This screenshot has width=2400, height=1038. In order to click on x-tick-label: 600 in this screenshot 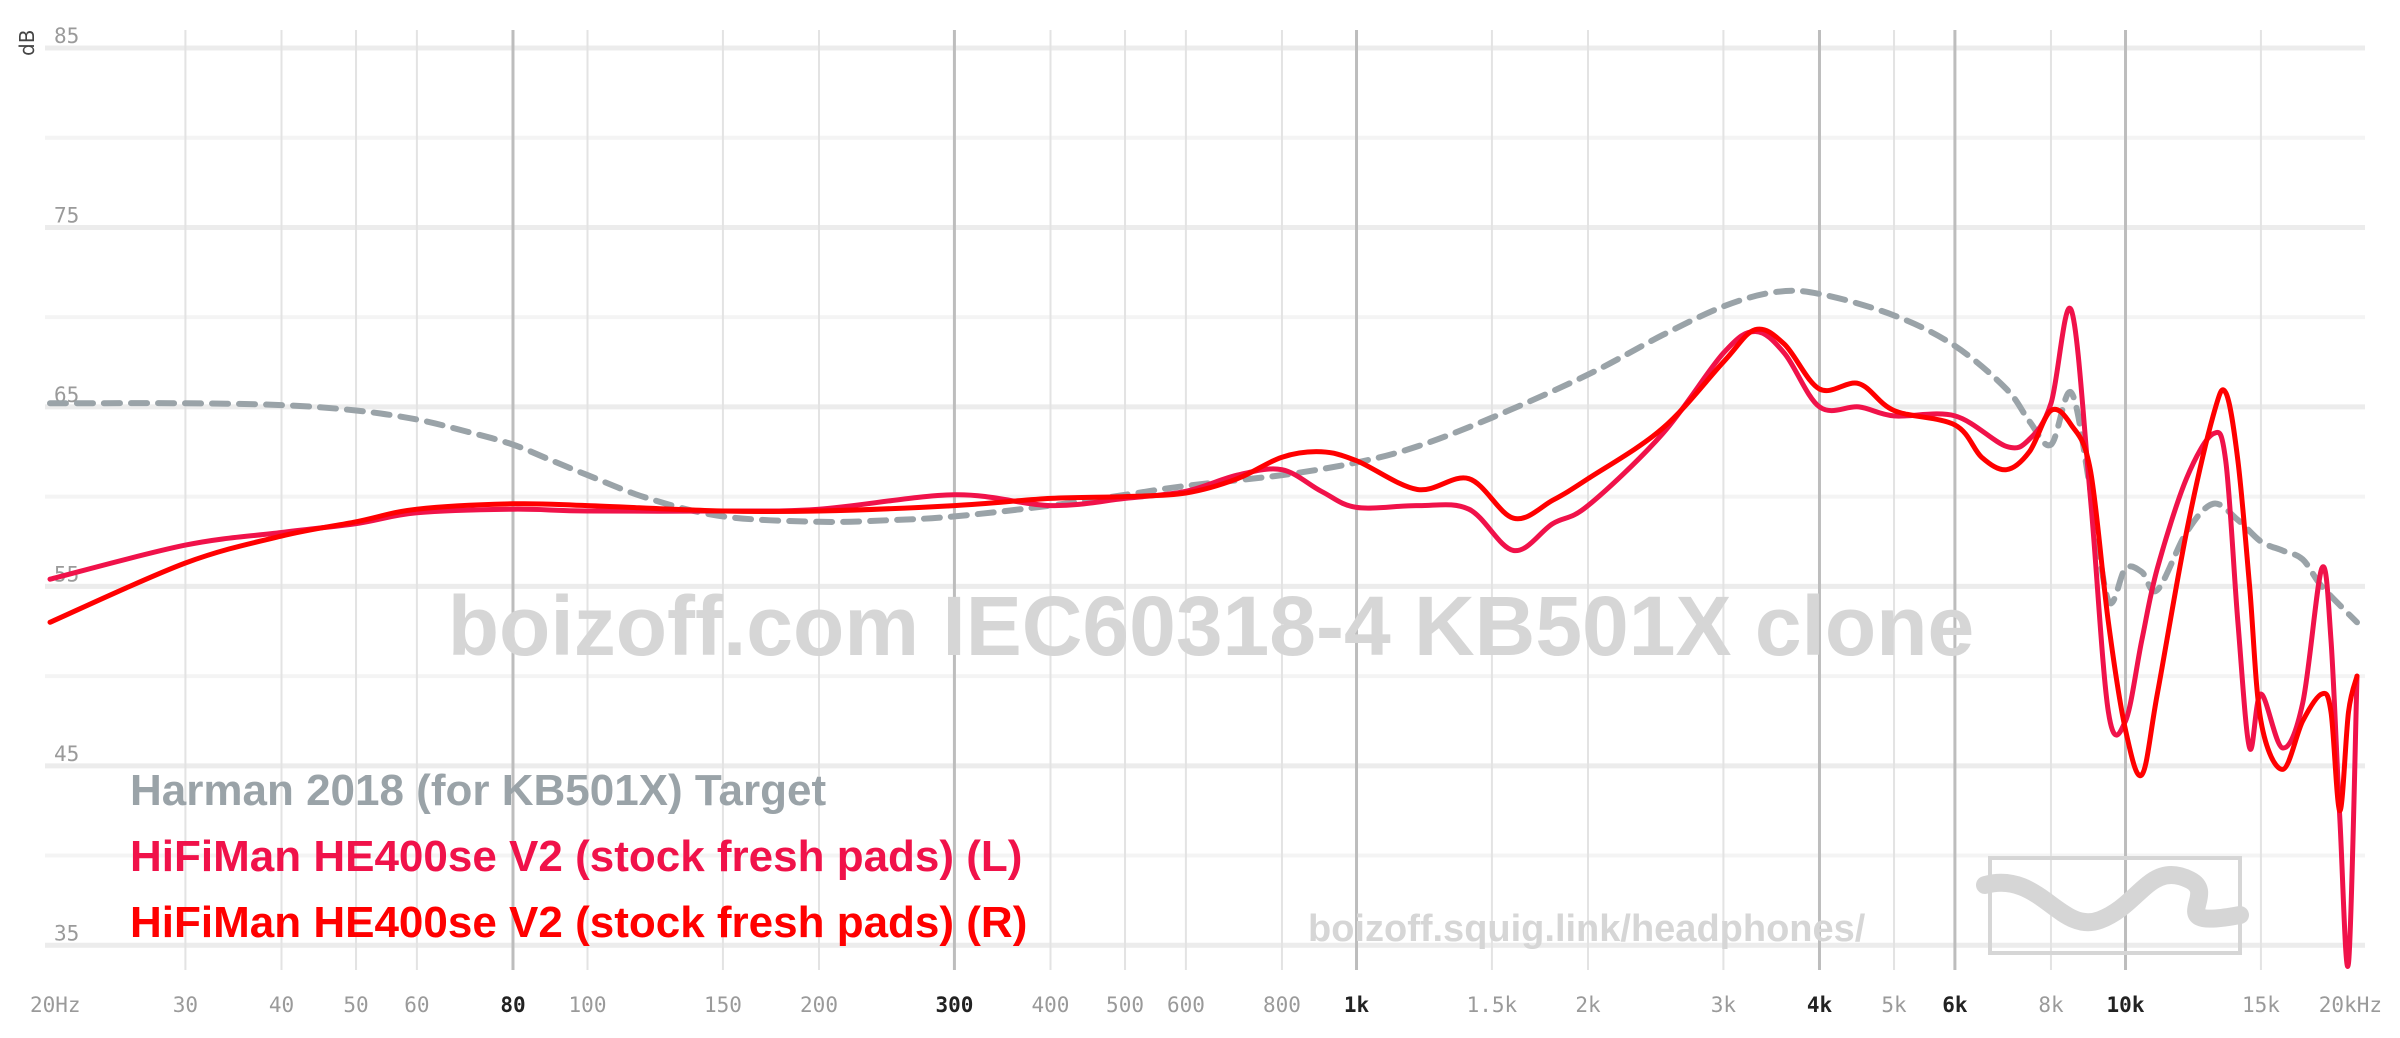, I will do `click(1186, 1005)`.